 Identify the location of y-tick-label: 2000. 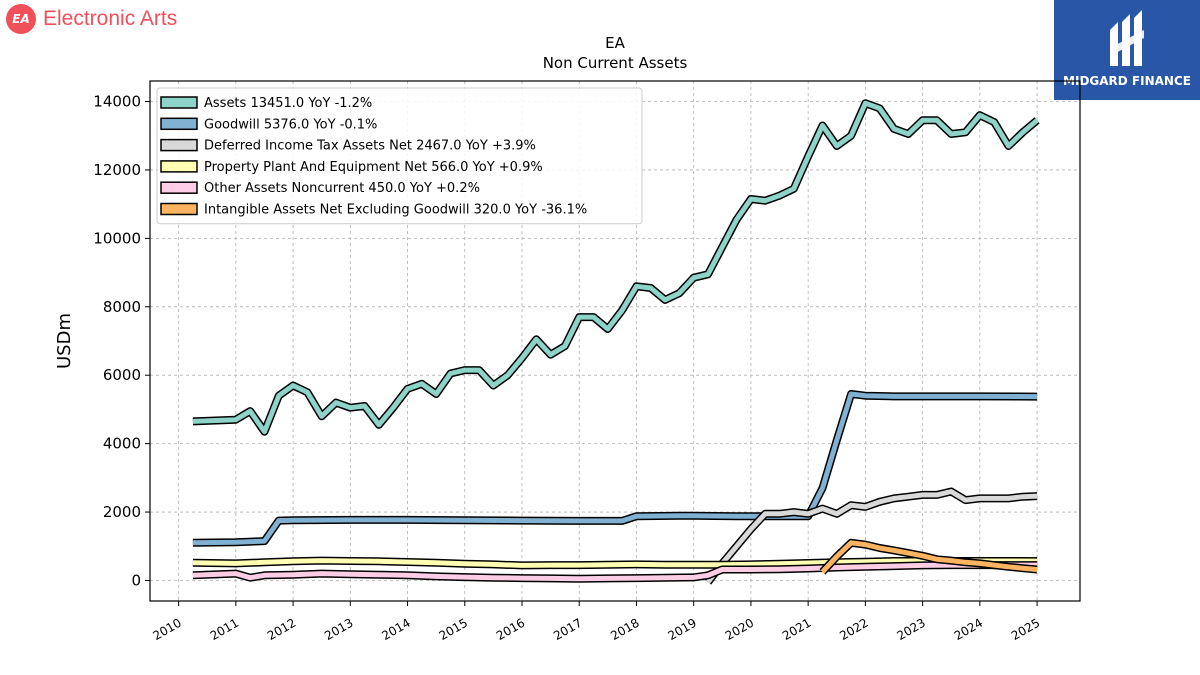
(122, 512).